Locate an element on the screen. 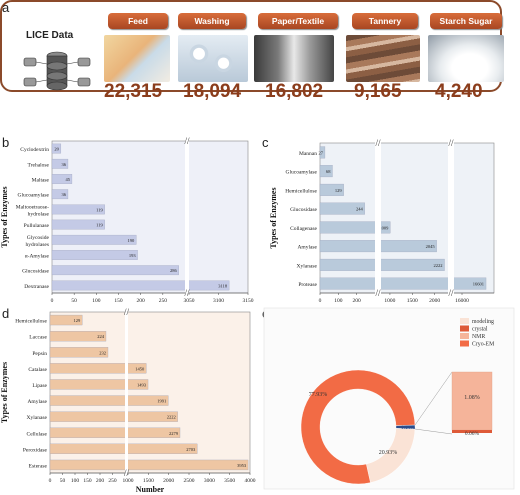 The height and width of the screenshot is (495, 520). value-label-protease: 16601 is located at coordinates (478, 284).